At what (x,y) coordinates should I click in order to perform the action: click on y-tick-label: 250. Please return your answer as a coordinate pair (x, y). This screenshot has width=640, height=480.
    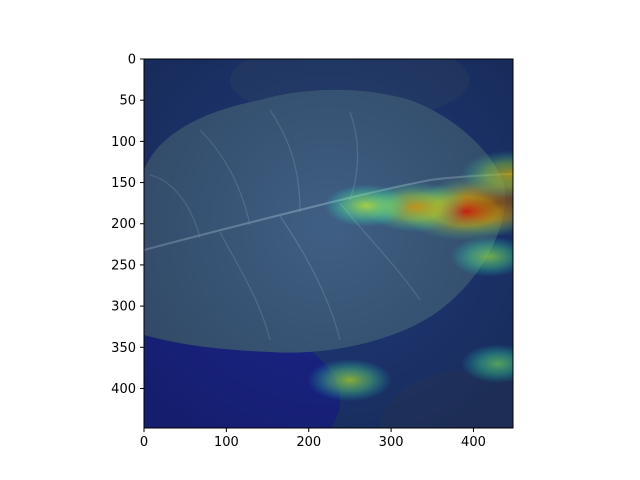
    Looking at the image, I should click on (123, 265).